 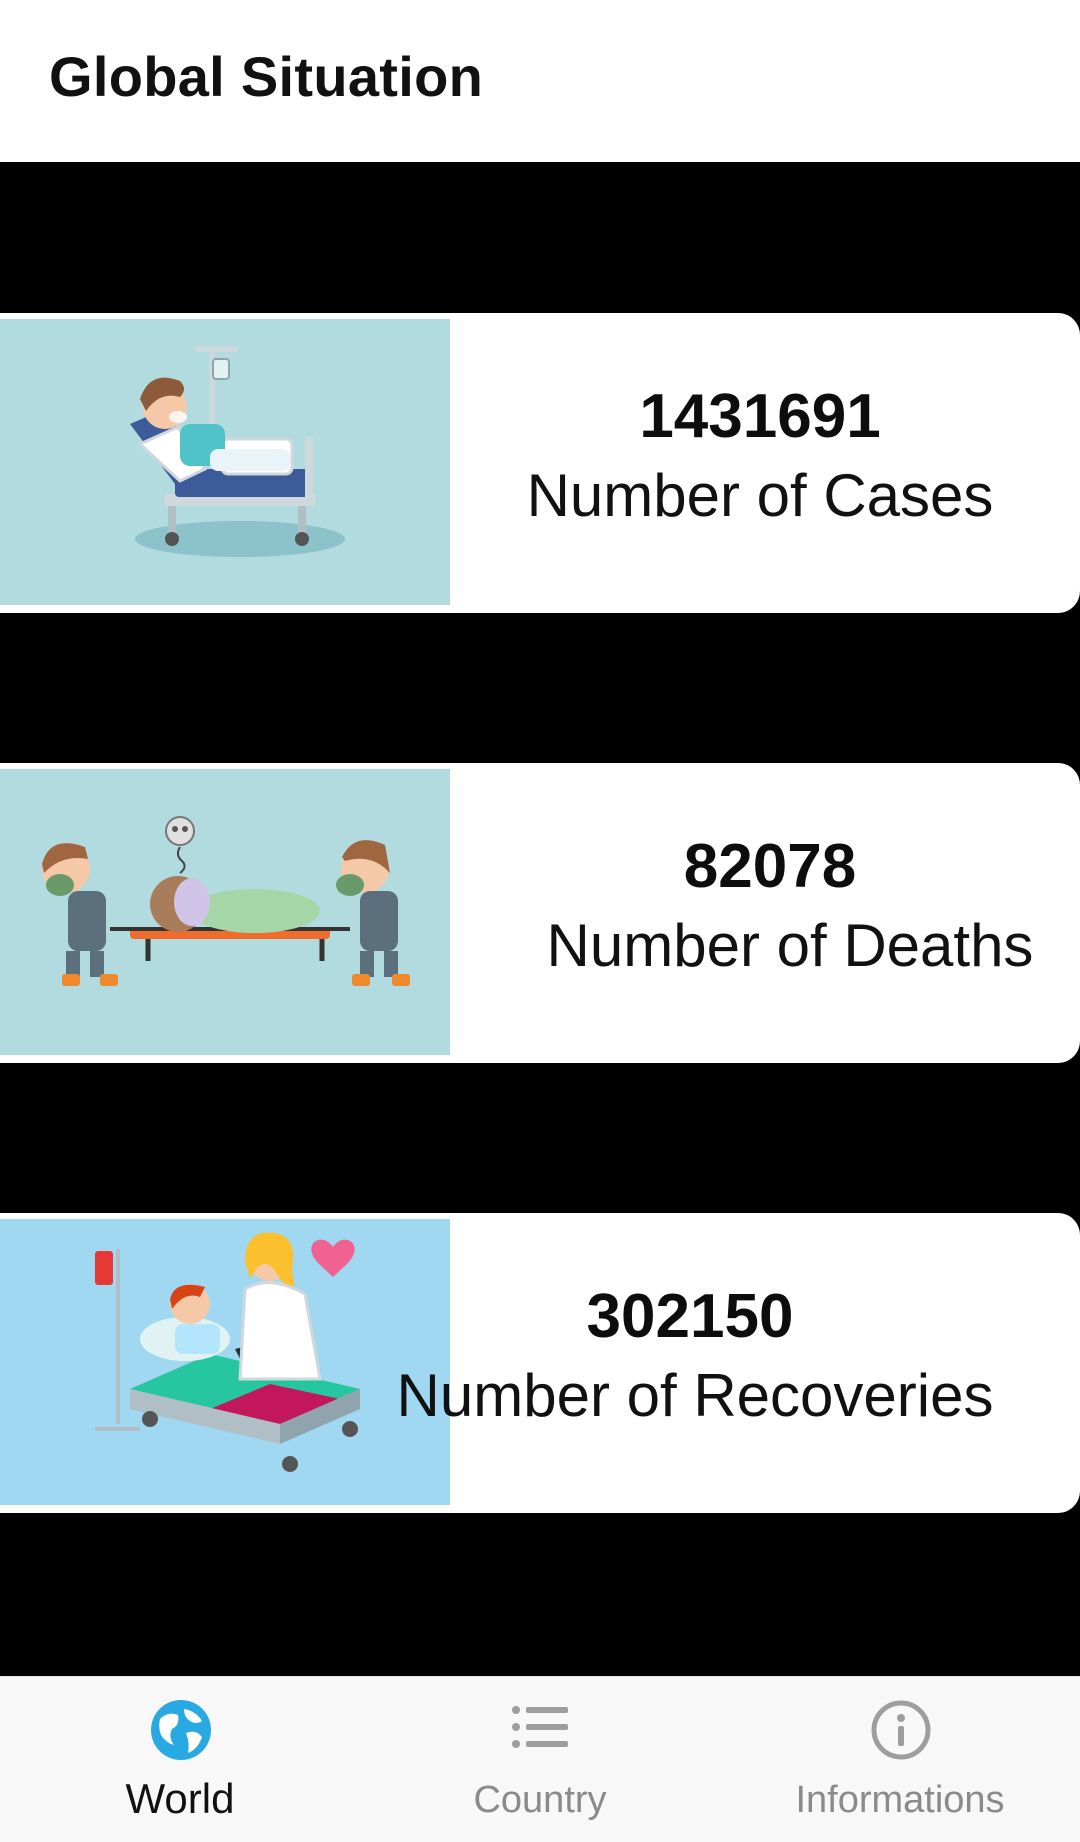 I want to click on deaths-text: 82078 Number of Deaths, so click(x=765, y=913).